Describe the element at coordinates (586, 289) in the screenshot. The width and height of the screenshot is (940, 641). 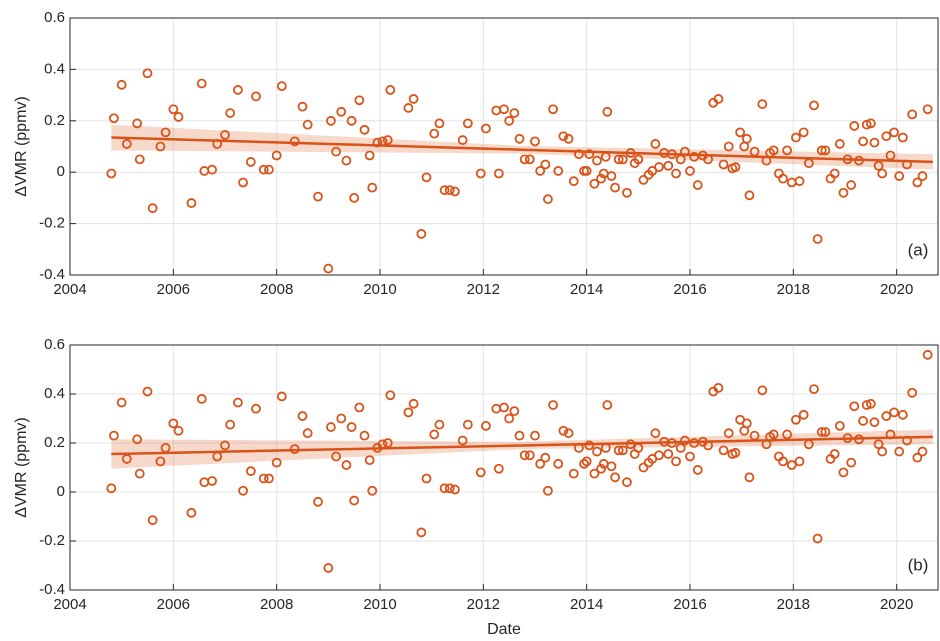
I see `x-tick-label: 2014` at that location.